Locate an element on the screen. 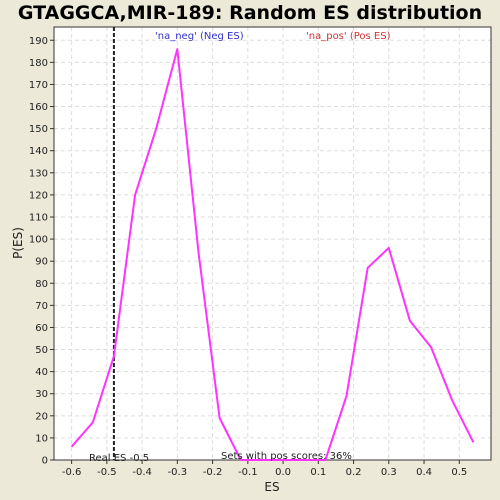 The image size is (500, 500). x-tick-label: 0.3 is located at coordinates (389, 472).